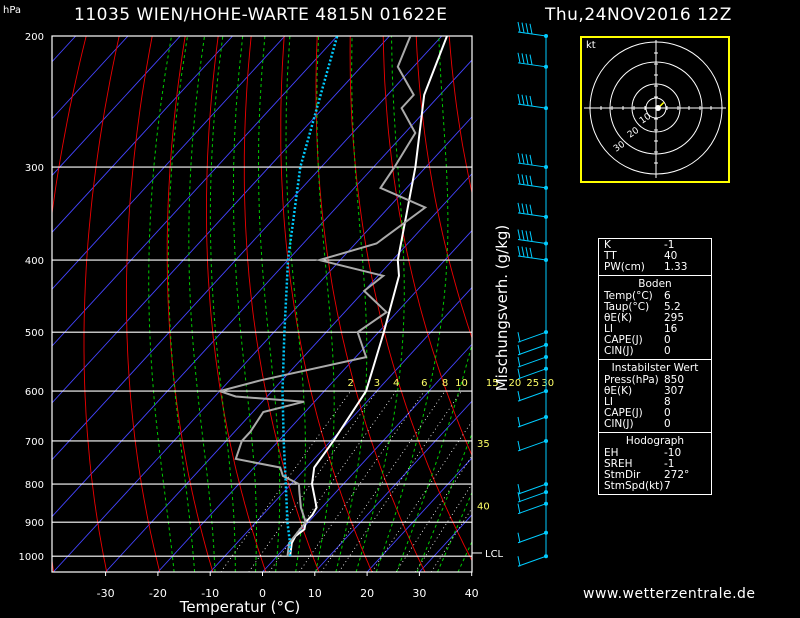 This screenshot has width=800, height=618. I want to click on stat-key: EH, so click(611, 453).